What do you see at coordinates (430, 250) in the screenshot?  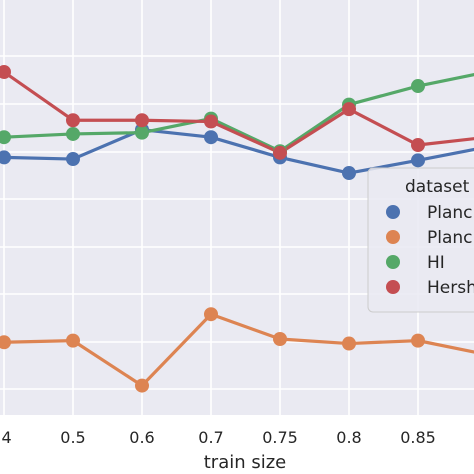 I see `legend-items: Planck Planck HI Hersh` at bounding box center [430, 250].